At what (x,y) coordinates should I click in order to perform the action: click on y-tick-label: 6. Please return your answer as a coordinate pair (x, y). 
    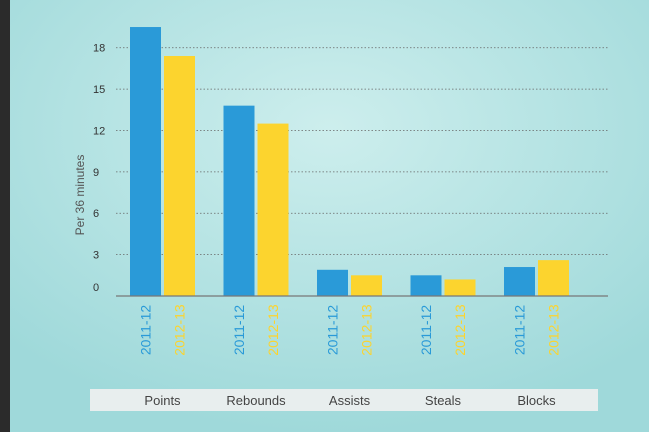
    Looking at the image, I should click on (96, 214).